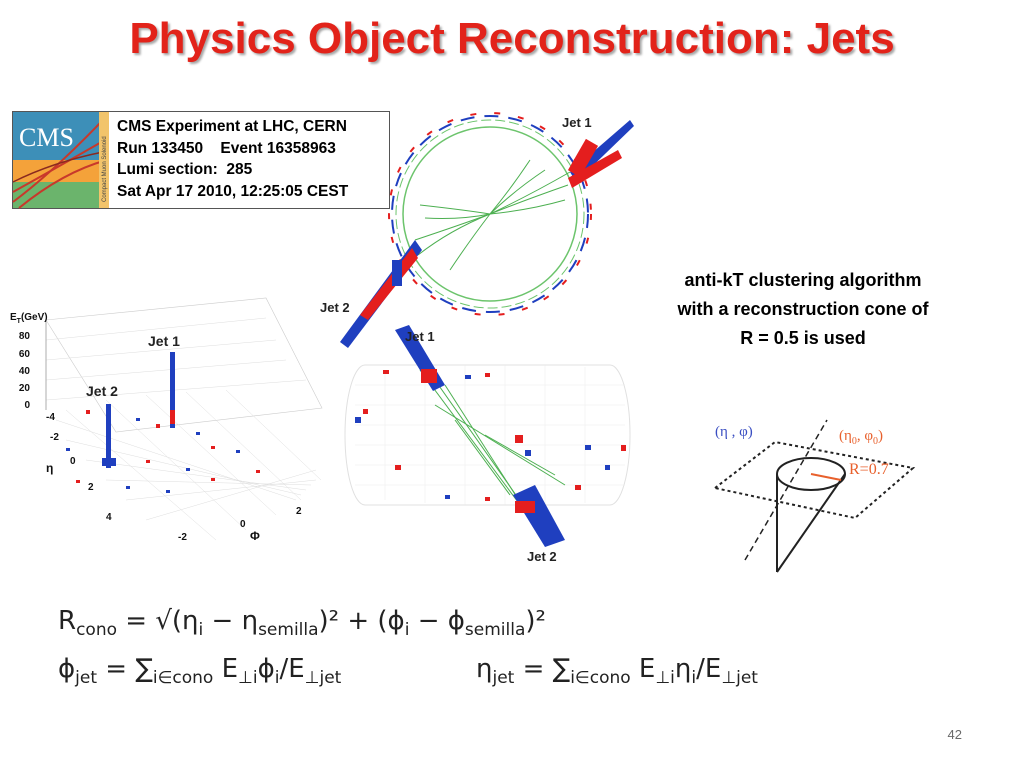 Image resolution: width=1024 pixels, height=768 pixels. I want to click on lego-y-axis-label: ET(GeV), so click(29, 318).